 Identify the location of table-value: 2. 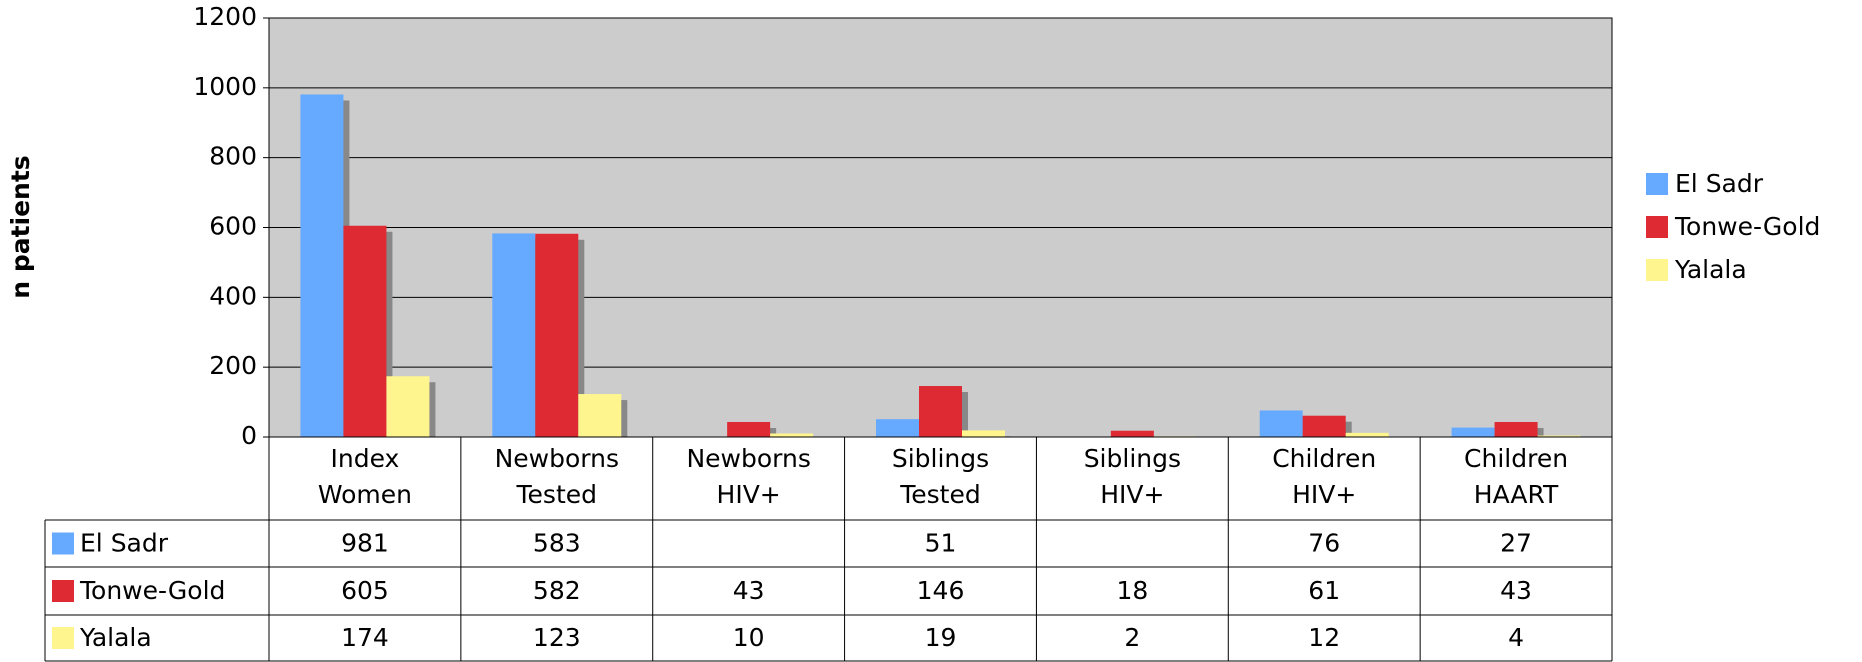
(1132, 637).